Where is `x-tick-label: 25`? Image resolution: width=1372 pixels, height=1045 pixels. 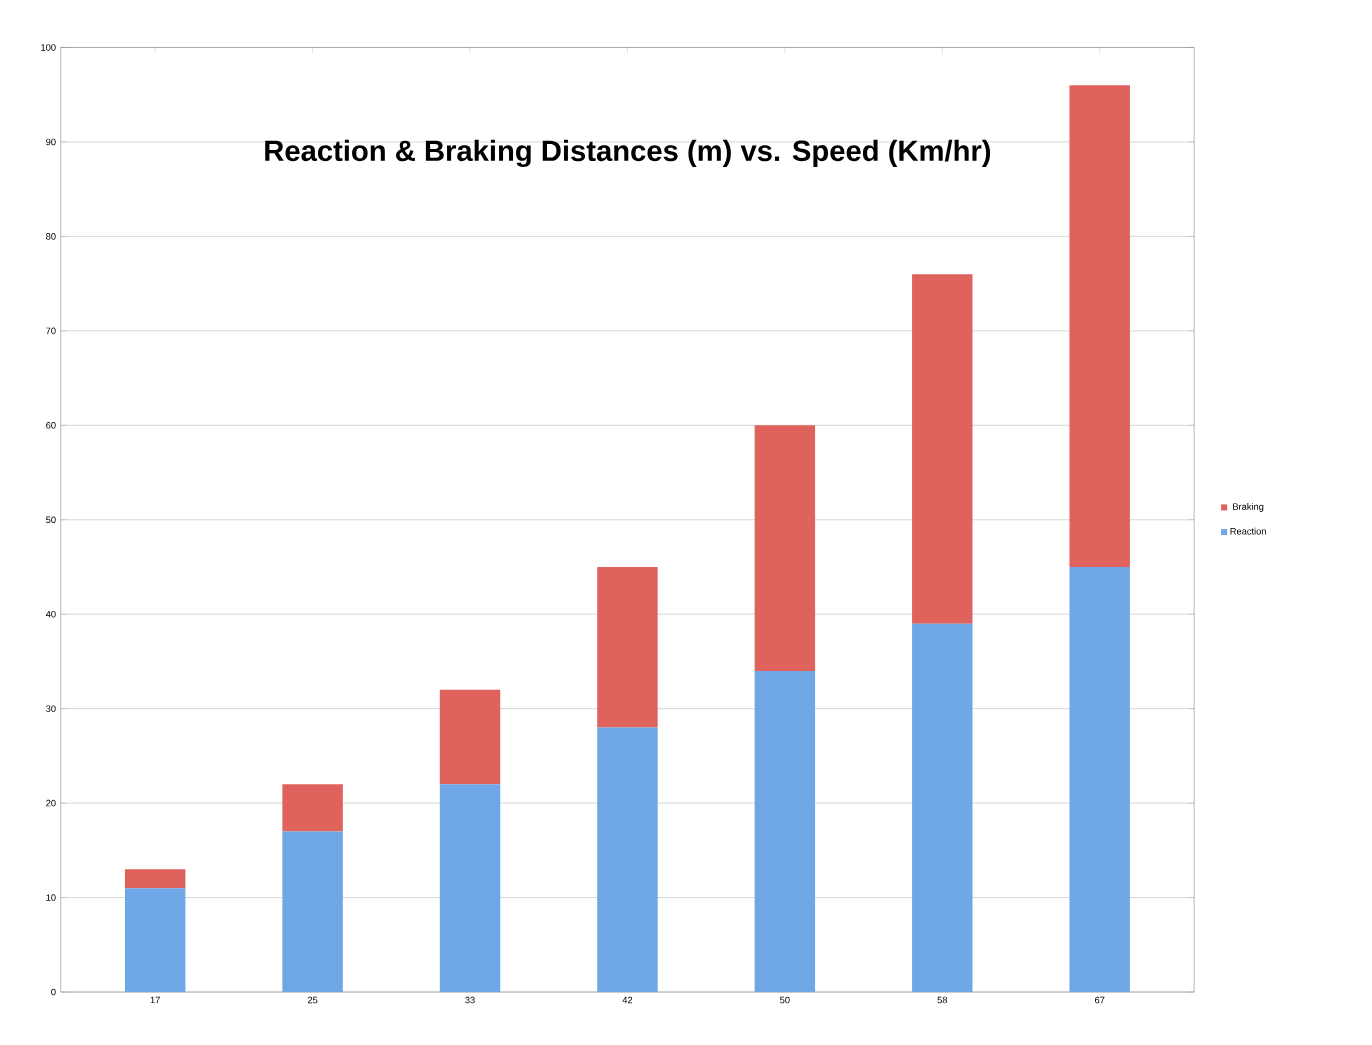 x-tick-label: 25 is located at coordinates (312, 1000).